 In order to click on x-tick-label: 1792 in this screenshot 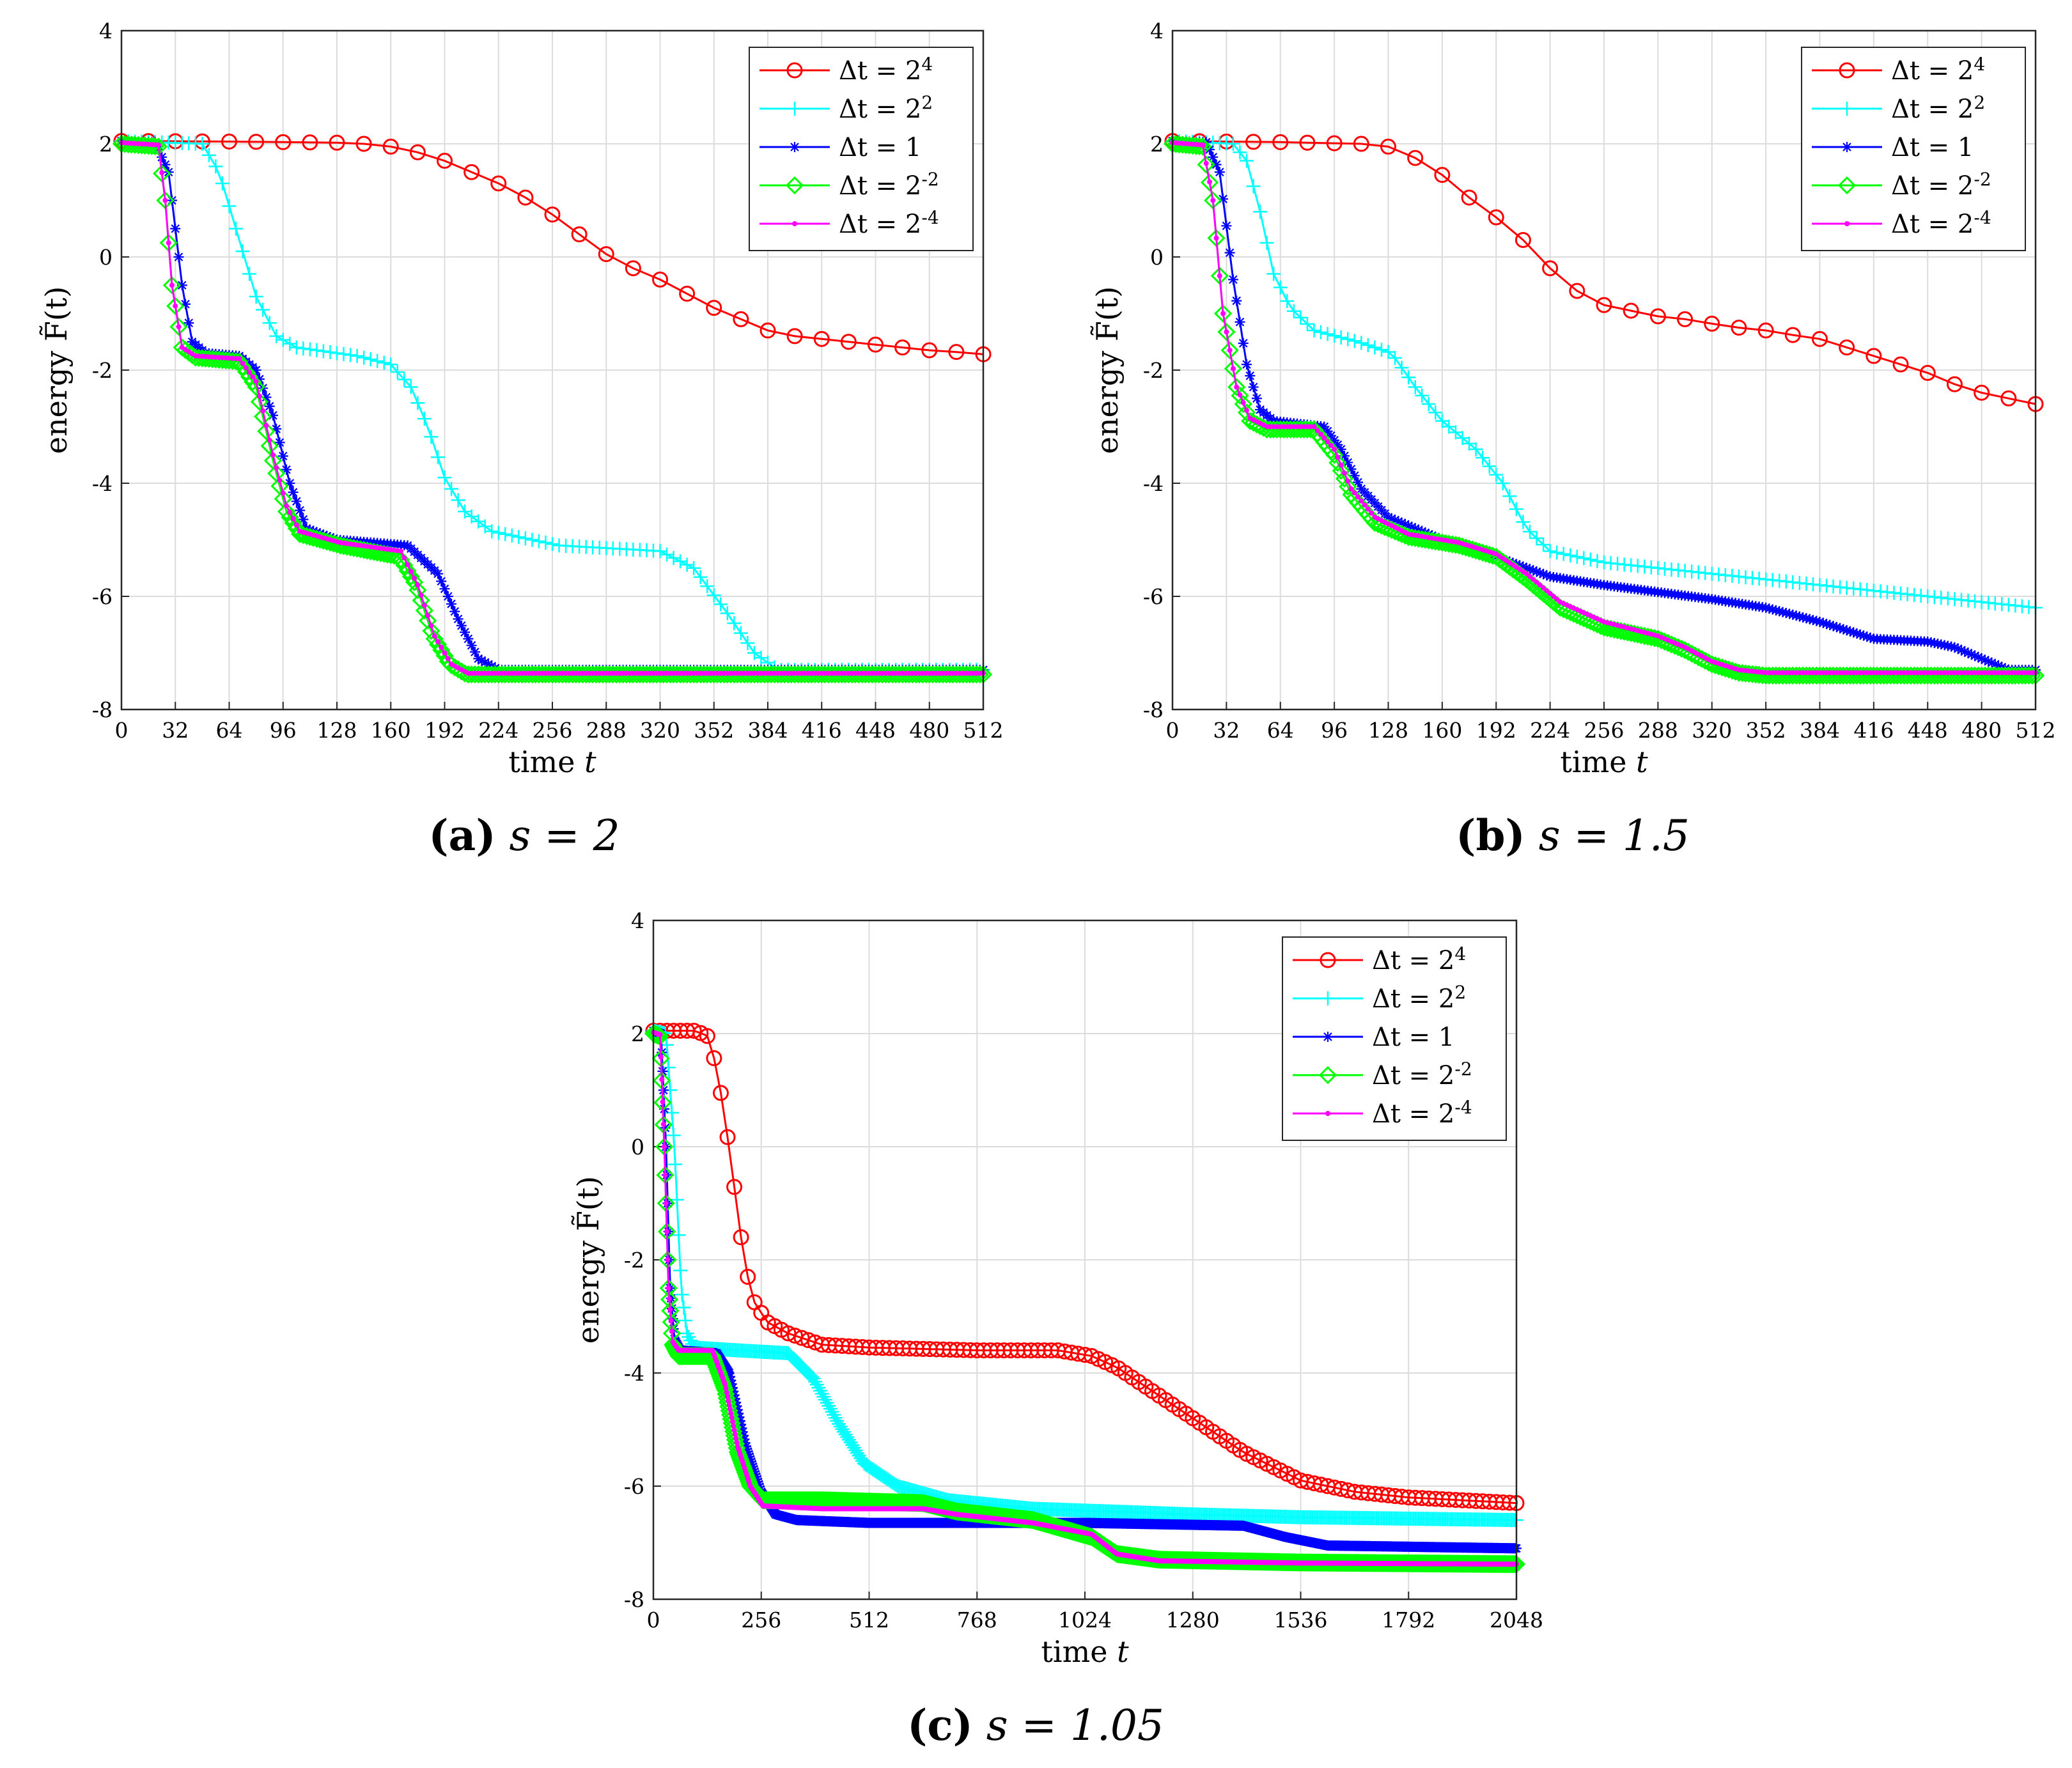, I will do `click(1408, 1620)`.